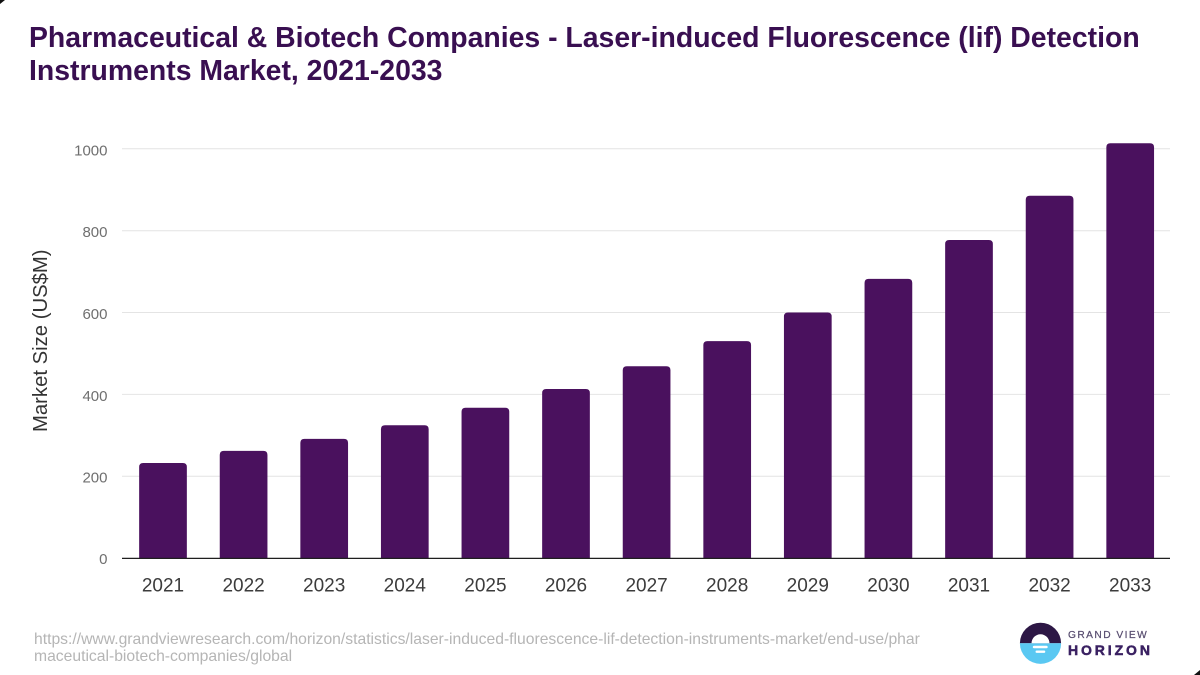 This screenshot has width=1200, height=675. What do you see at coordinates (243, 585) in the screenshot?
I see `svg-text: 2022` at bounding box center [243, 585].